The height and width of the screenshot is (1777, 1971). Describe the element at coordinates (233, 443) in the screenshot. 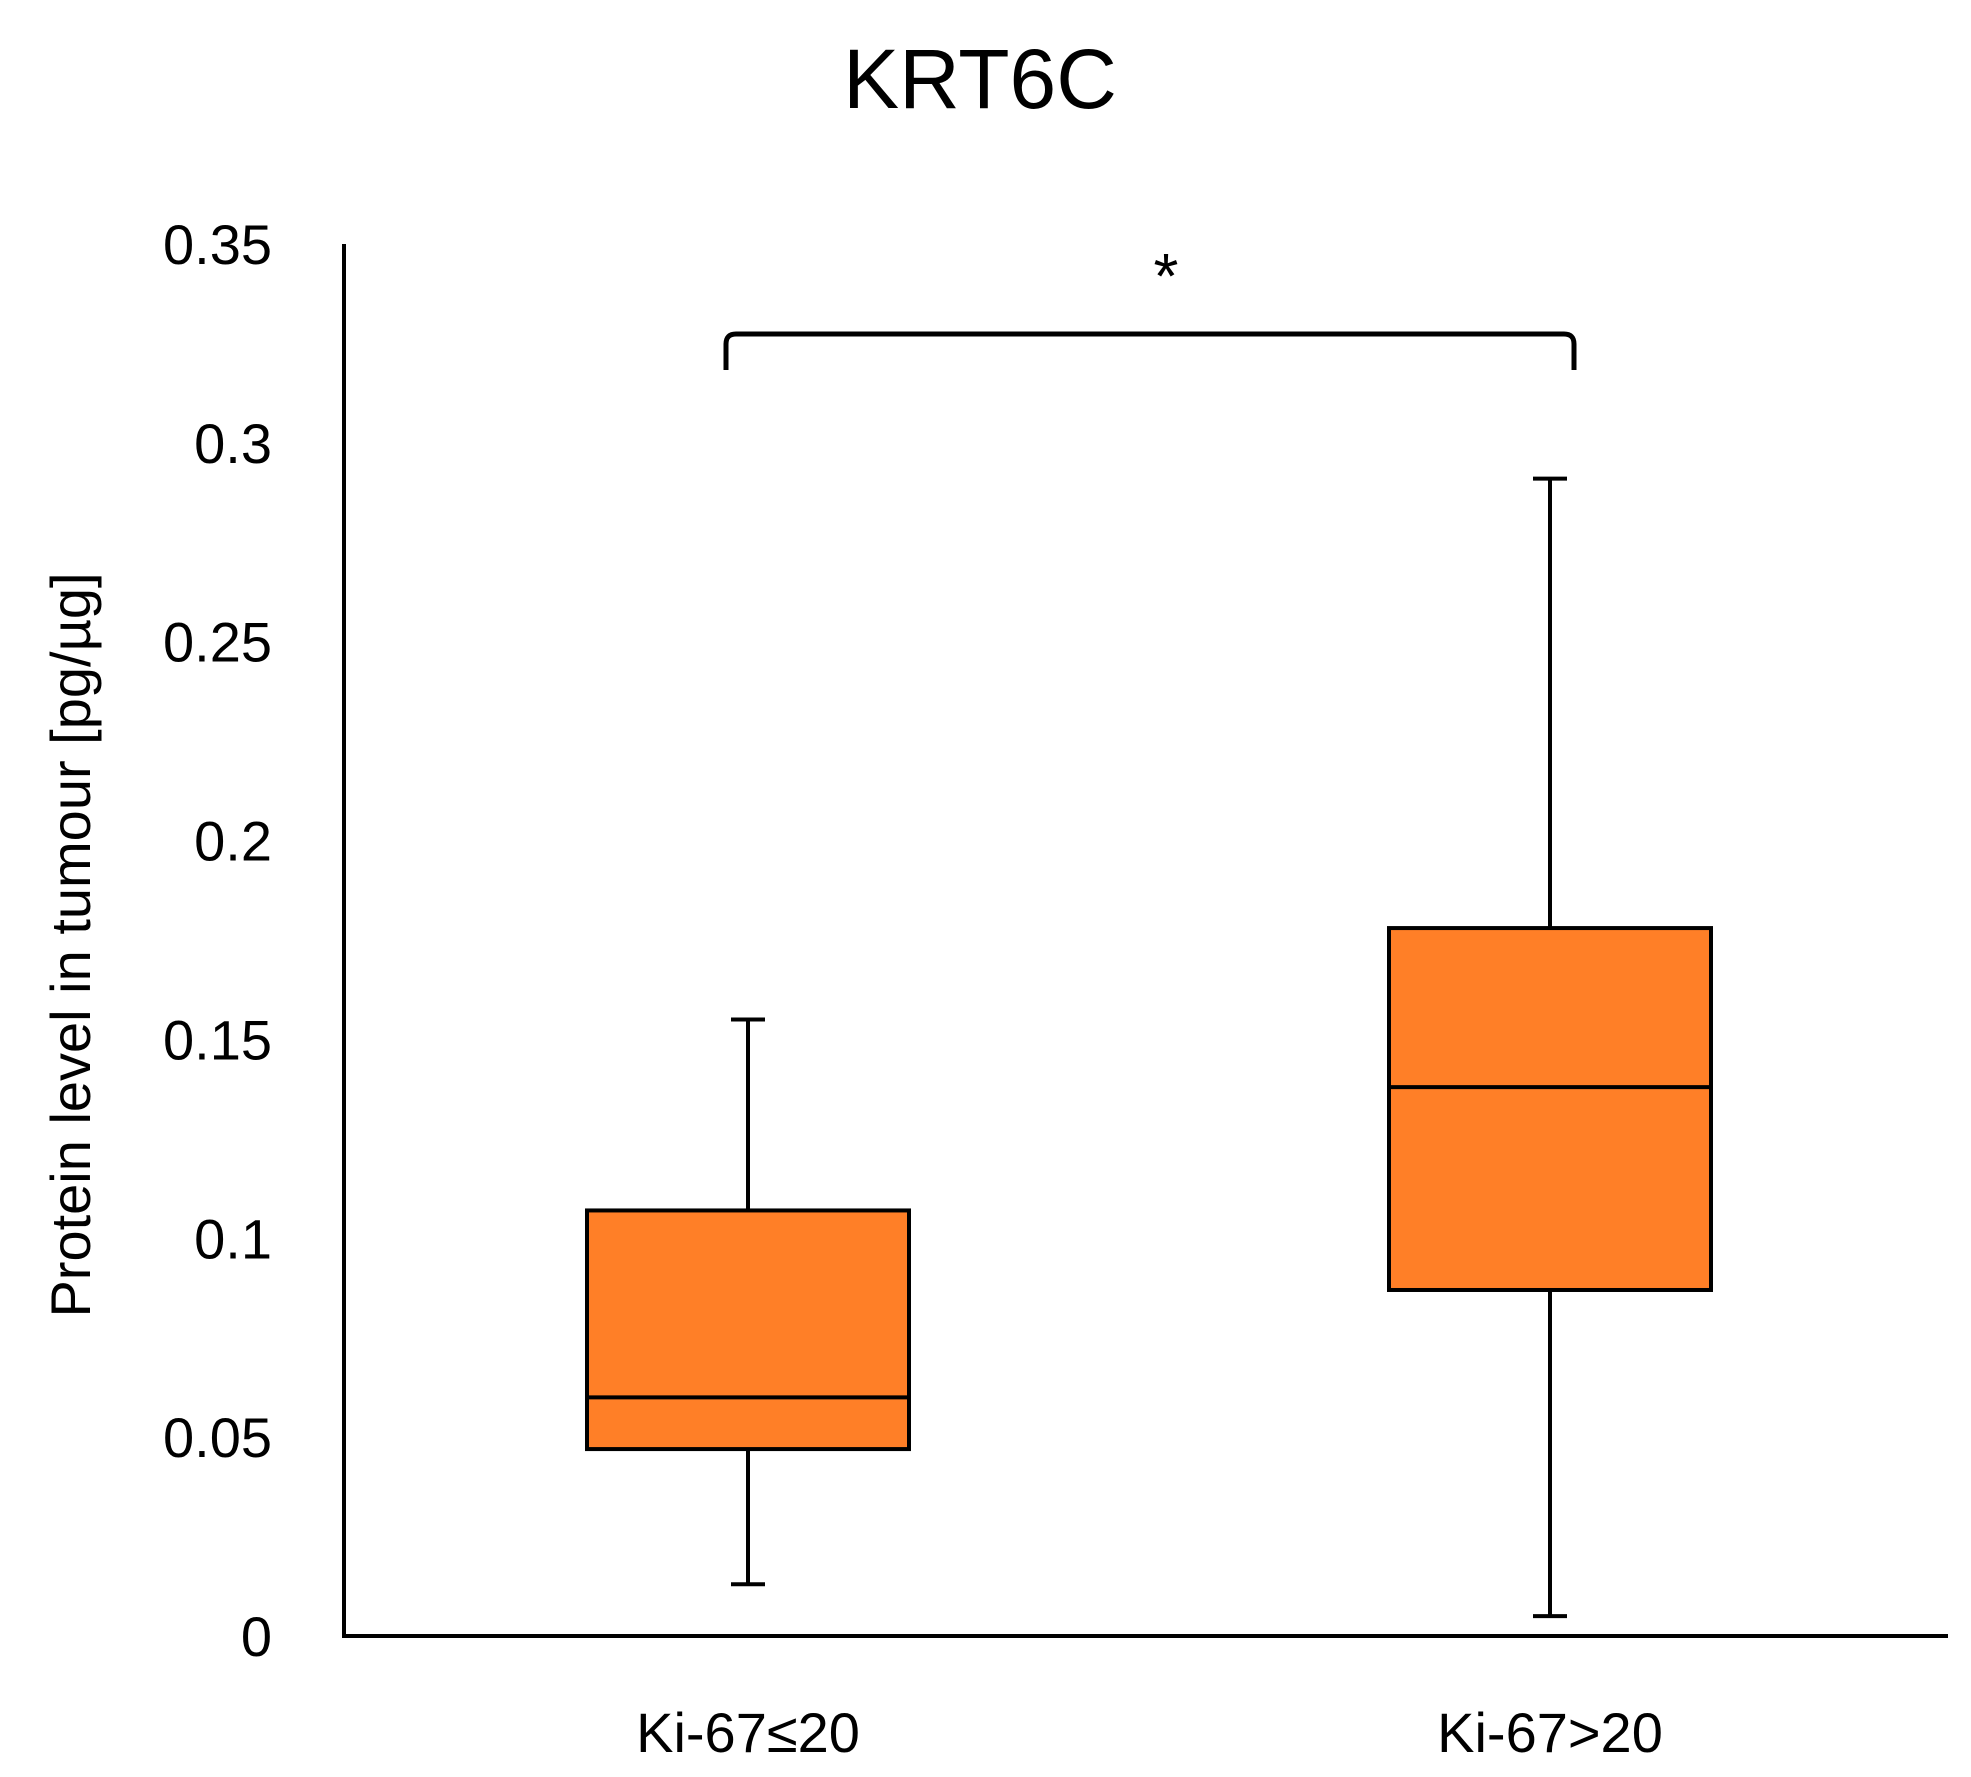

I see `y-tick-label: 0.3` at that location.